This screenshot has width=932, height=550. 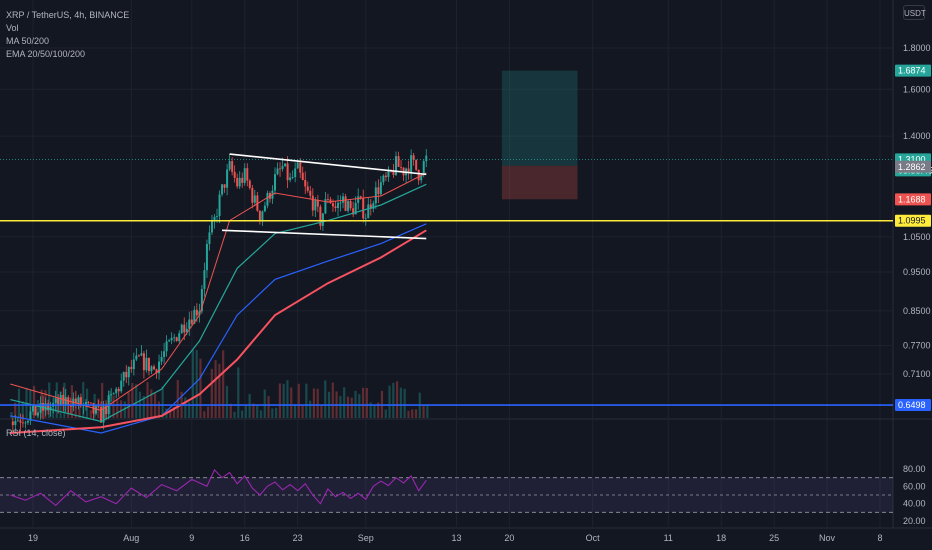 What do you see at coordinates (917, 272) in the screenshot?
I see `price-tick-label: 0.9500` at bounding box center [917, 272].